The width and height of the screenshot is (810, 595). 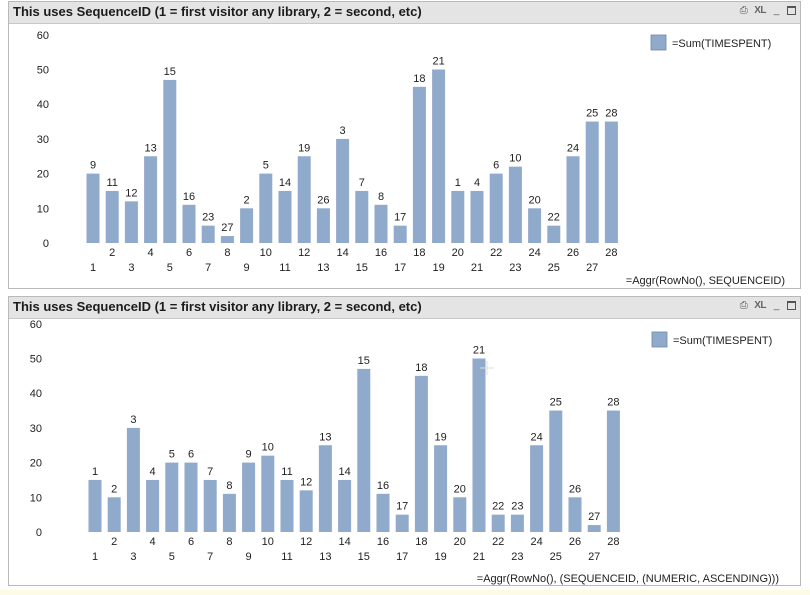 I want to click on bar-value-label: 6, so click(x=191, y=455).